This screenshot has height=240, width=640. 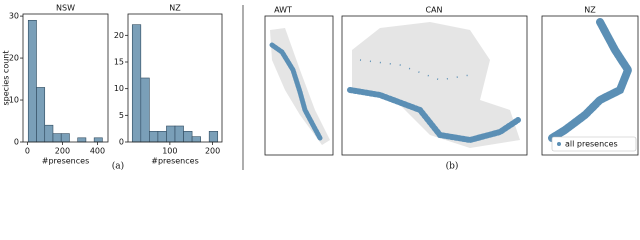 I want to click on y-tick-label: 15, so click(x=119, y=62).